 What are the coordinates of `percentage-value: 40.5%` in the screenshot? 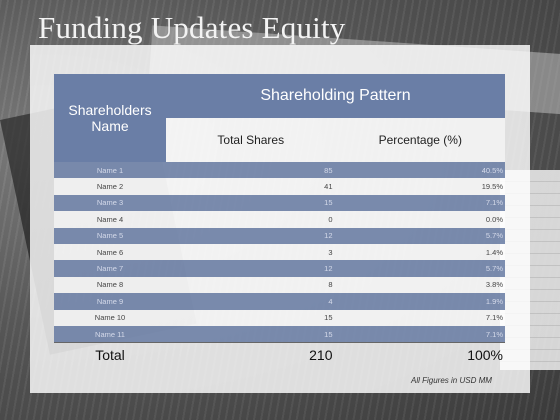 It's located at (420, 170).